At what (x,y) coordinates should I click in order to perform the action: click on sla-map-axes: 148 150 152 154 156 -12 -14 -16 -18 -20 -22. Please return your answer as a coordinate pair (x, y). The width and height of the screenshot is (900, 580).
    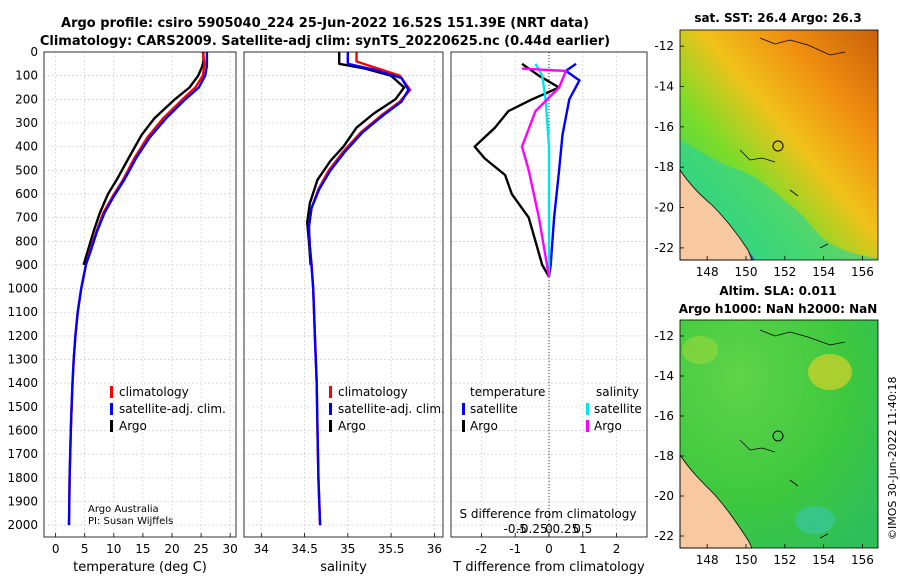
    Looking at the image, I should click on (764, 448).